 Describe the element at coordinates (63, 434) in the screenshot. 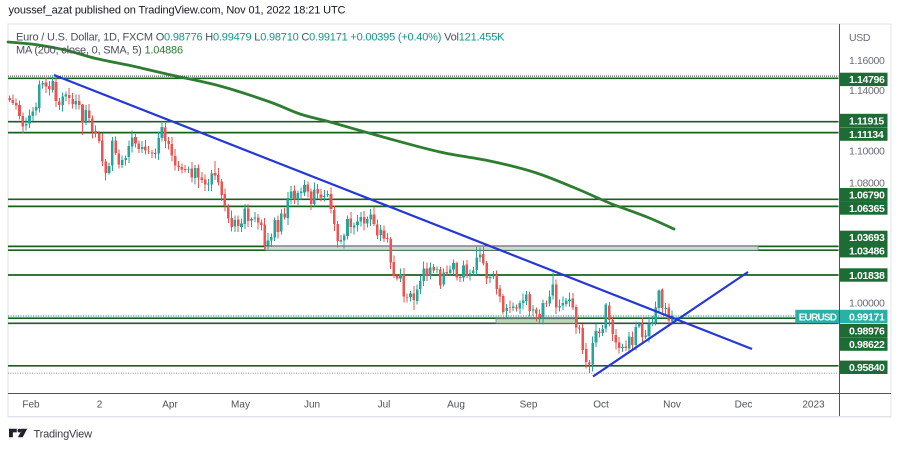

I see `svg-text: TradingView` at that location.